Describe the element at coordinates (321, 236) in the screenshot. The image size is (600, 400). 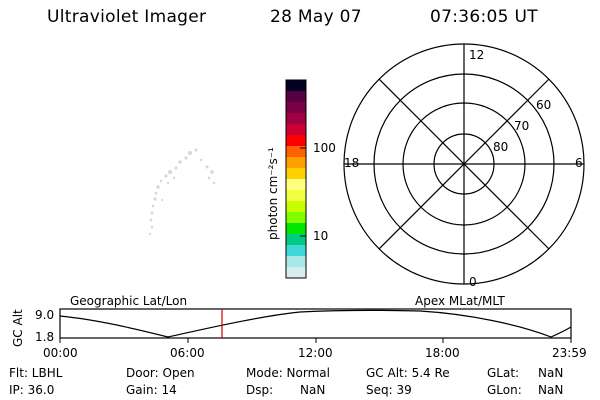
I see `colorbar-tick-label-10: 10` at that location.